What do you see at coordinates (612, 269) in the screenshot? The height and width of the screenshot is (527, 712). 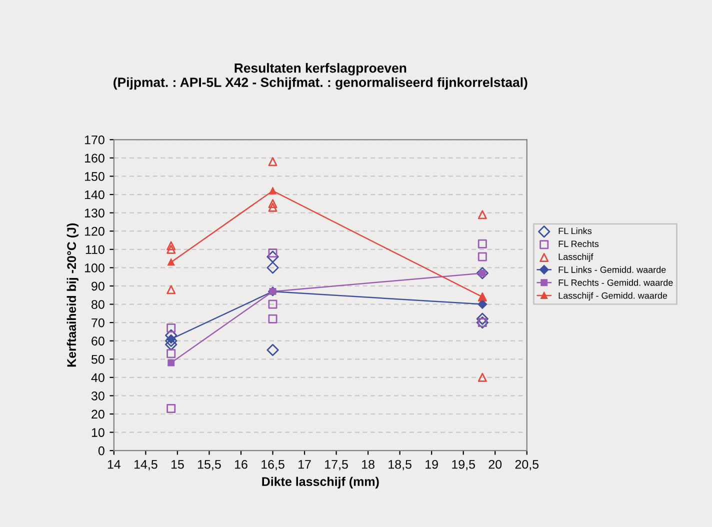 I see `legend-label: FL Links - Gemidd. waarde` at bounding box center [612, 269].